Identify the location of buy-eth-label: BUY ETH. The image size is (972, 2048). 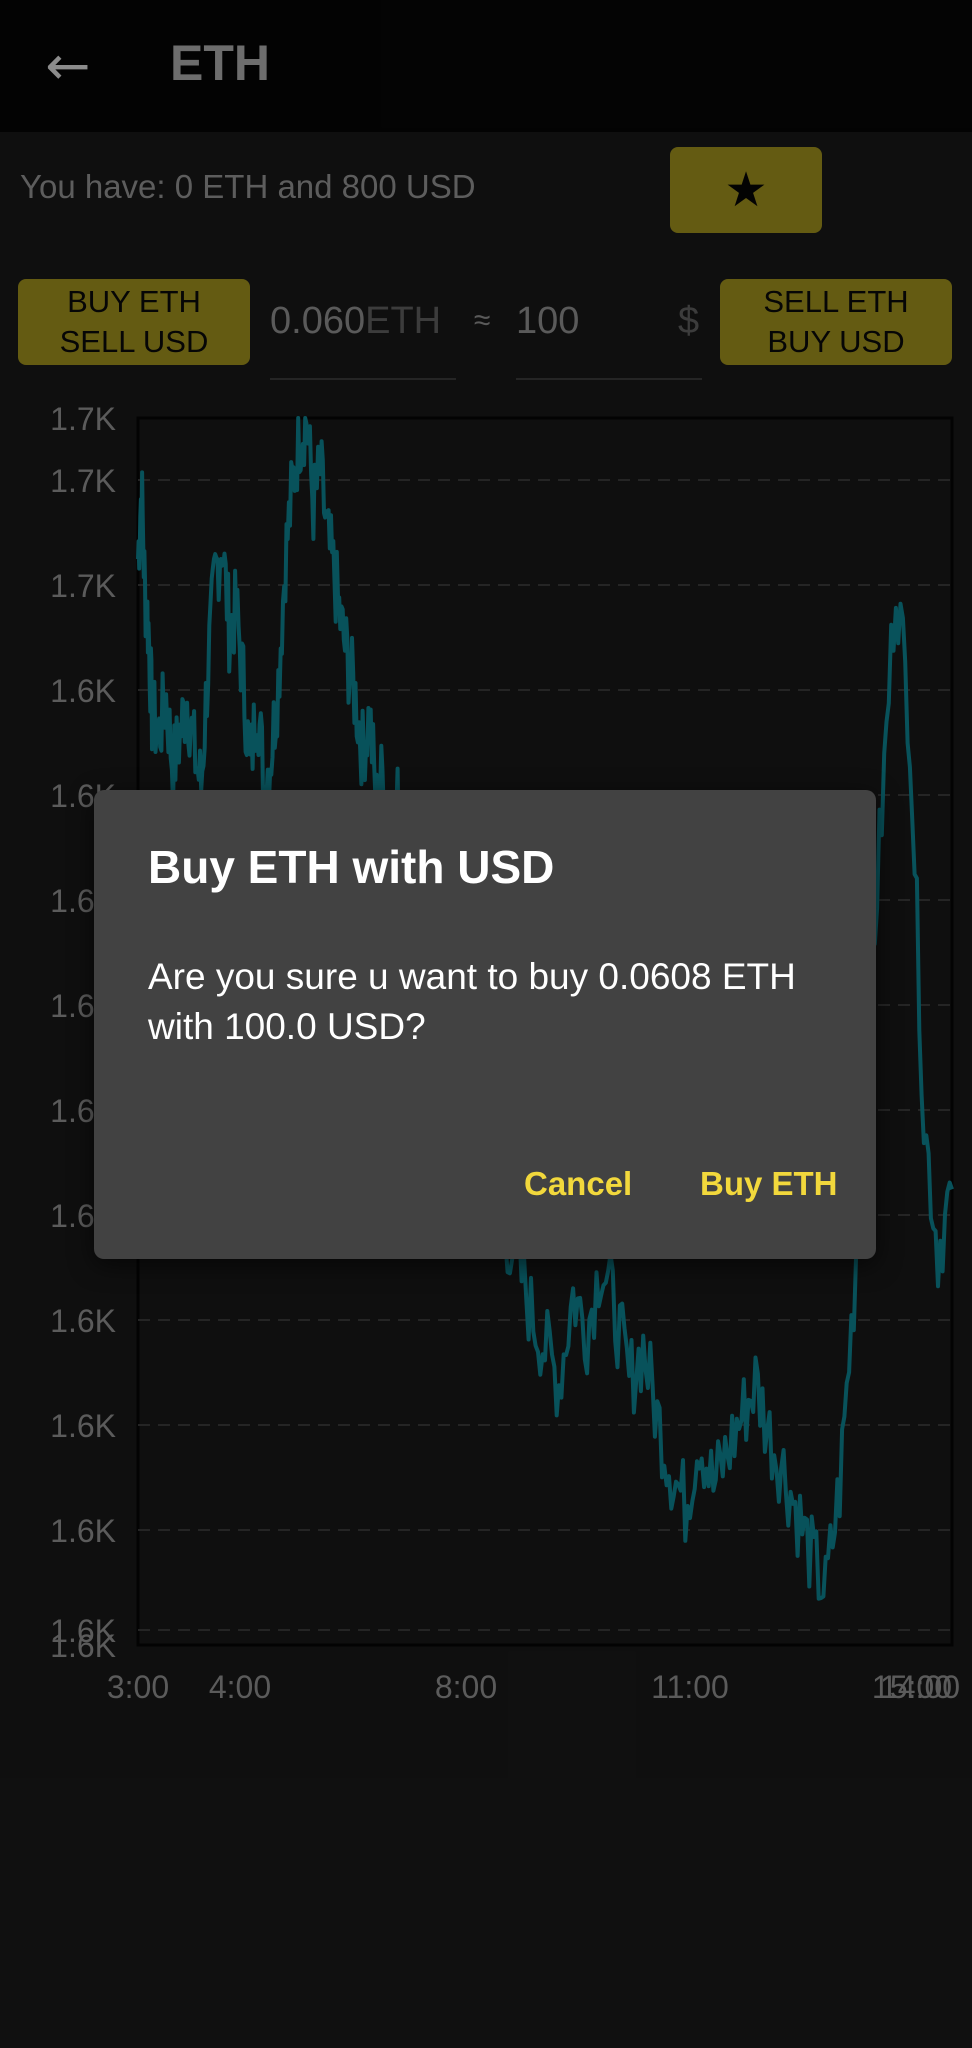
(134, 301).